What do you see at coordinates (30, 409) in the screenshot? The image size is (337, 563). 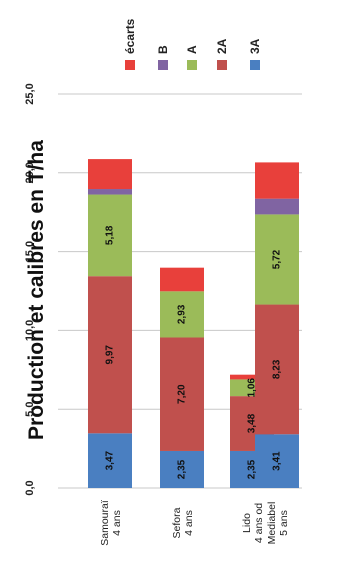 I see `tick-label: 5,0` at bounding box center [30, 409].